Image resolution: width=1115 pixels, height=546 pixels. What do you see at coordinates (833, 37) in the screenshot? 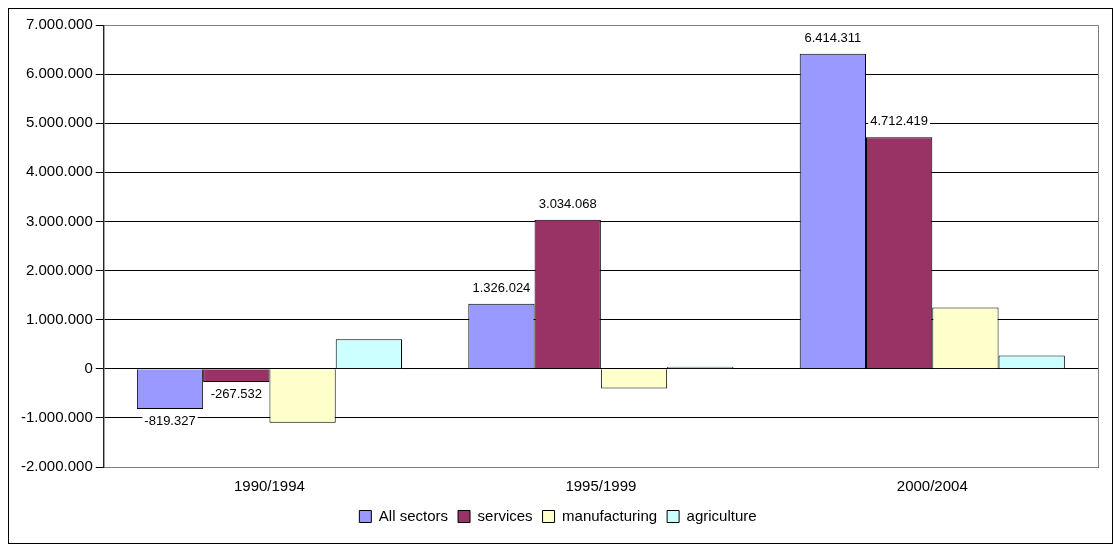
I see `data-label: 6.414.311` at bounding box center [833, 37].